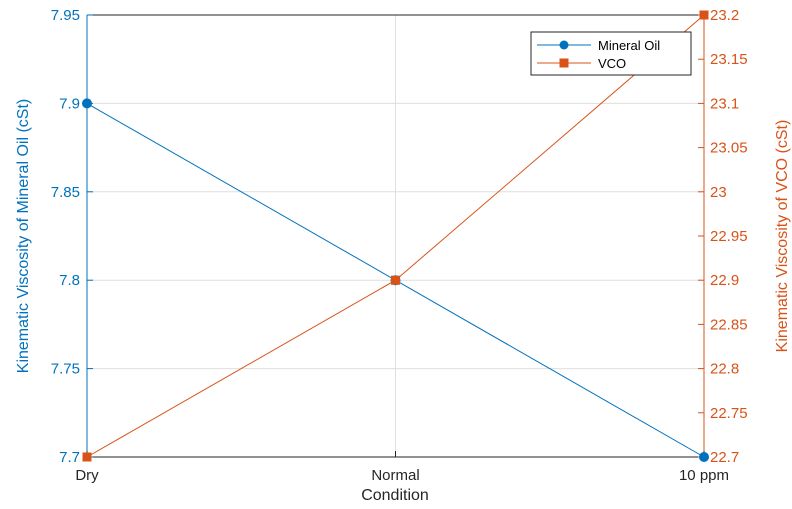 This screenshot has width=792, height=509. I want to click on x-tick-label: Normal, so click(395, 475).